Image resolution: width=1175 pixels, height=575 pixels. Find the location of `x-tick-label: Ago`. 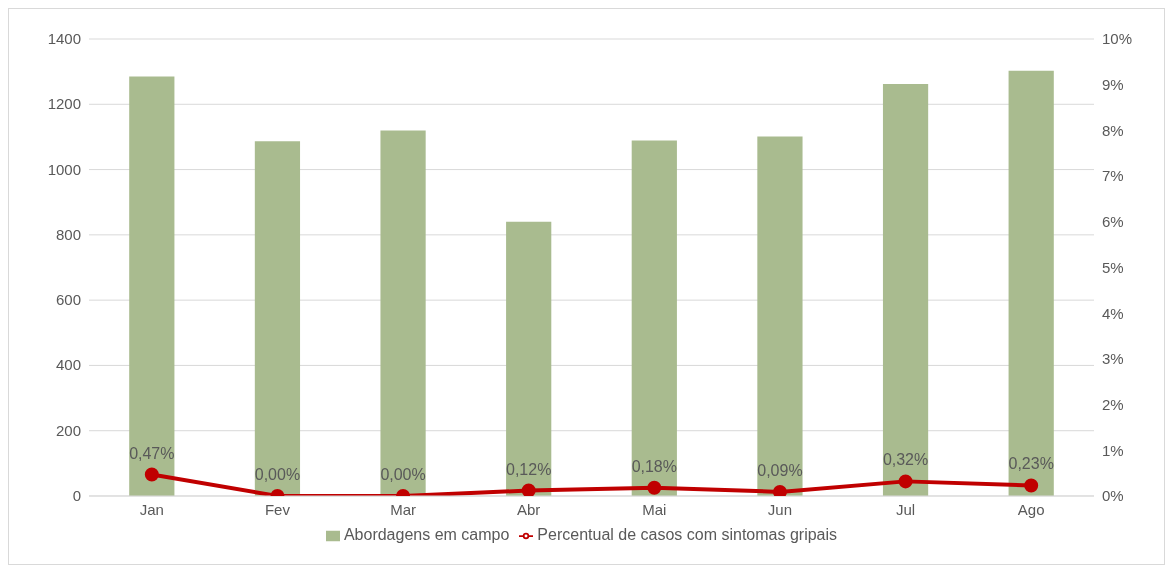

x-tick-label: Ago is located at coordinates (1031, 509).